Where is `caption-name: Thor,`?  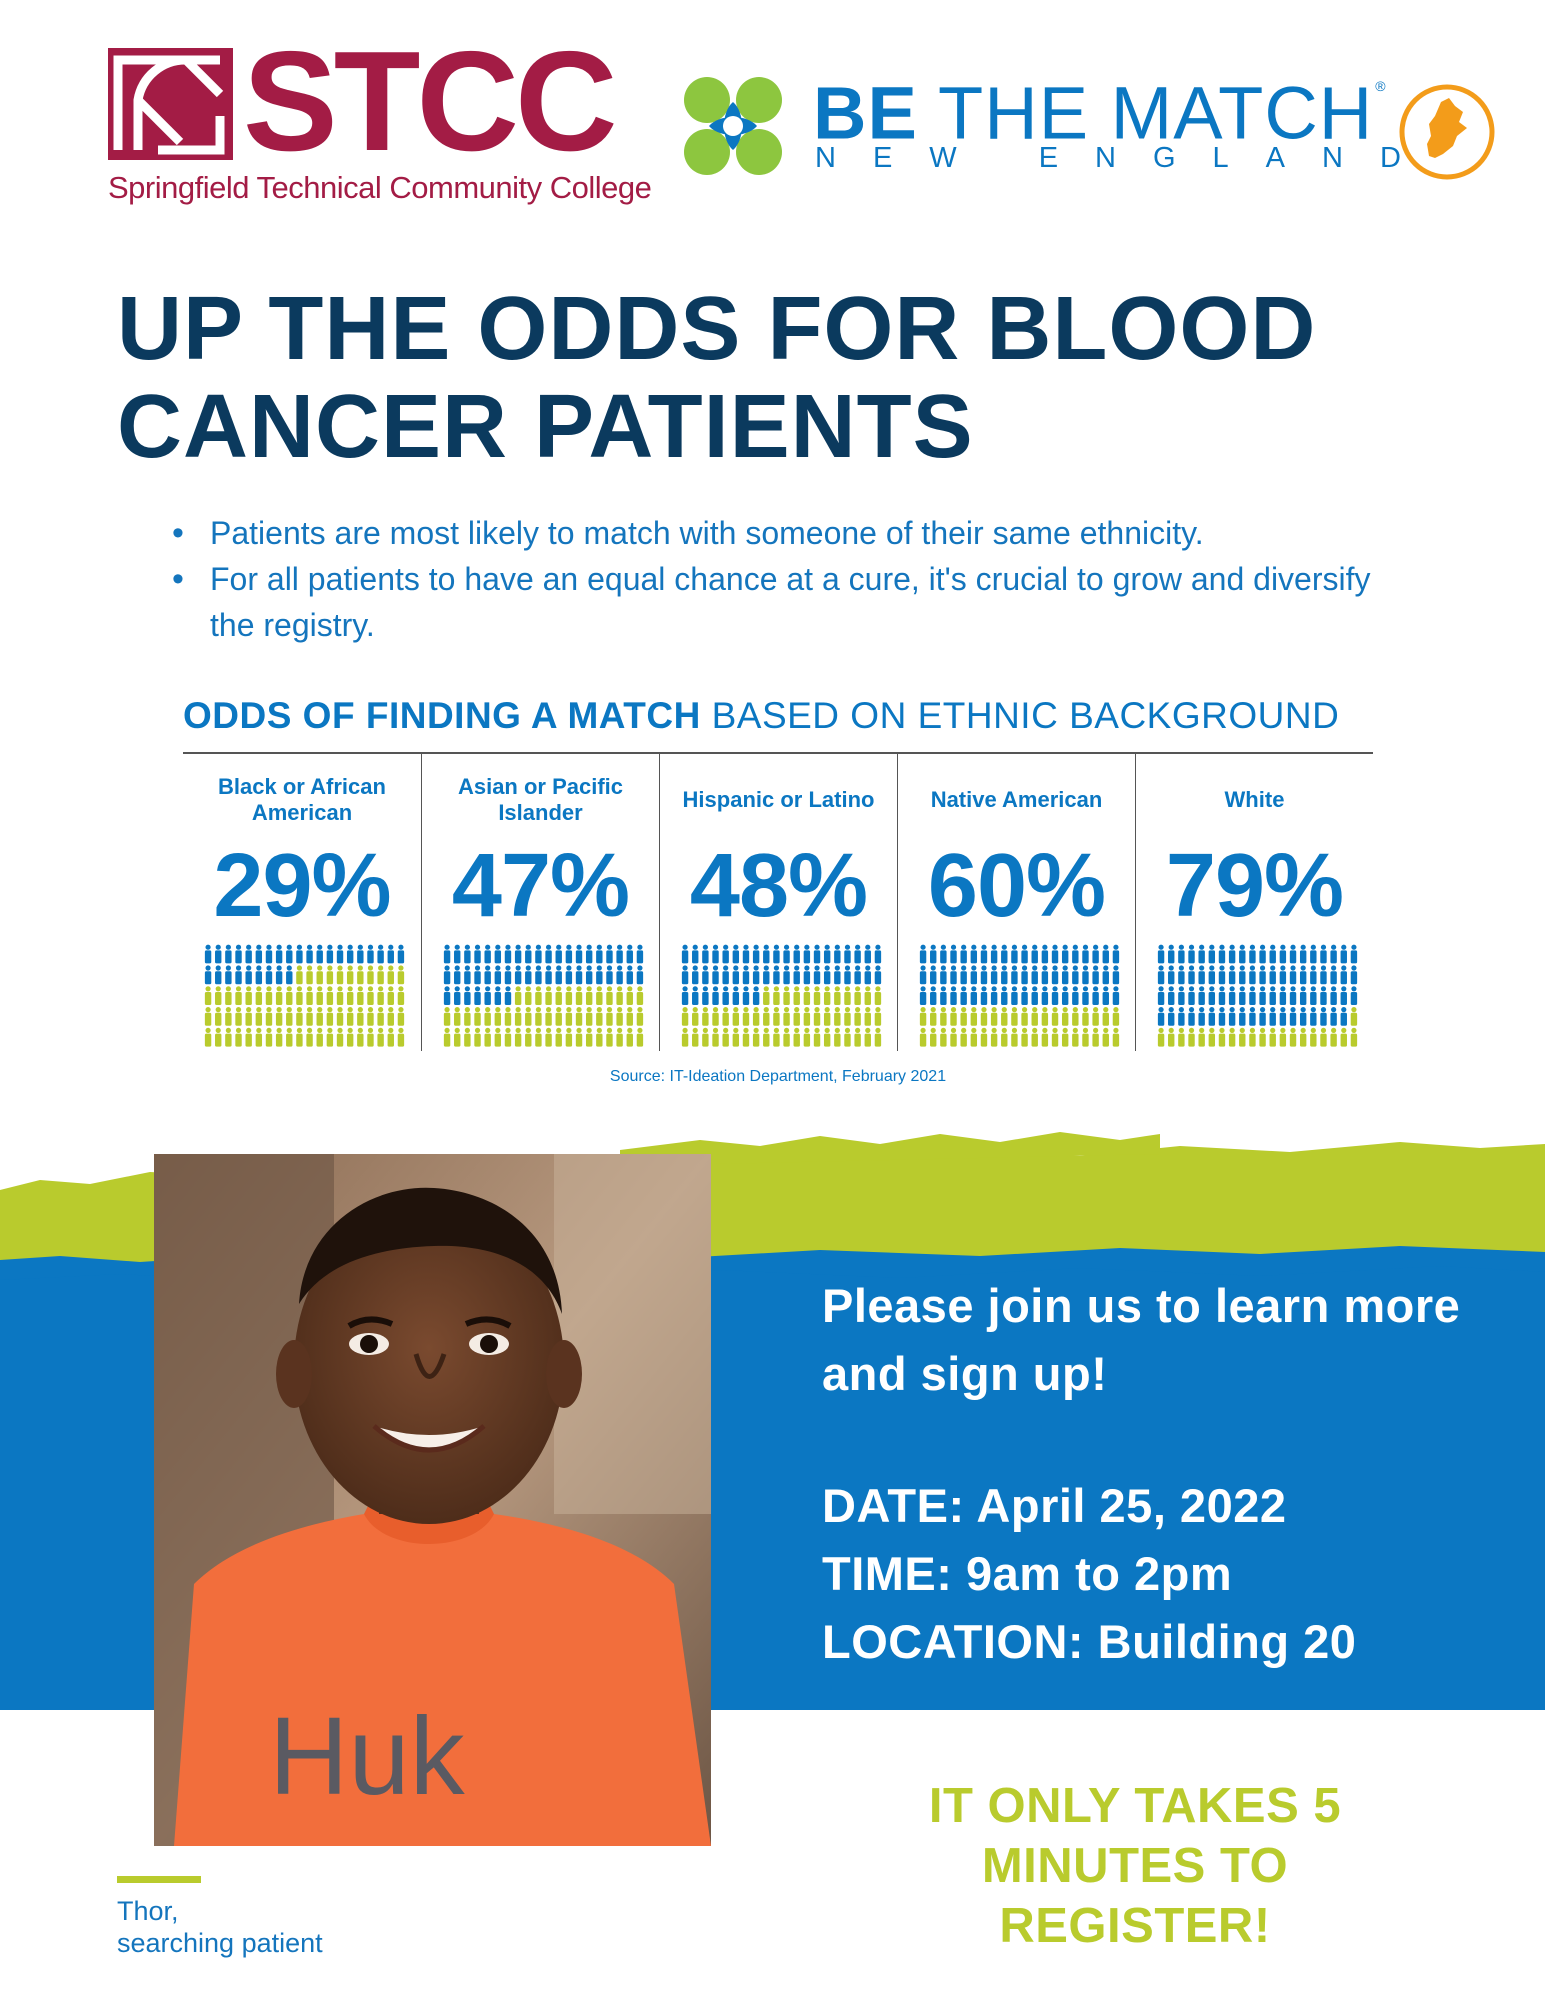 caption-name: Thor, is located at coordinates (148, 1911).